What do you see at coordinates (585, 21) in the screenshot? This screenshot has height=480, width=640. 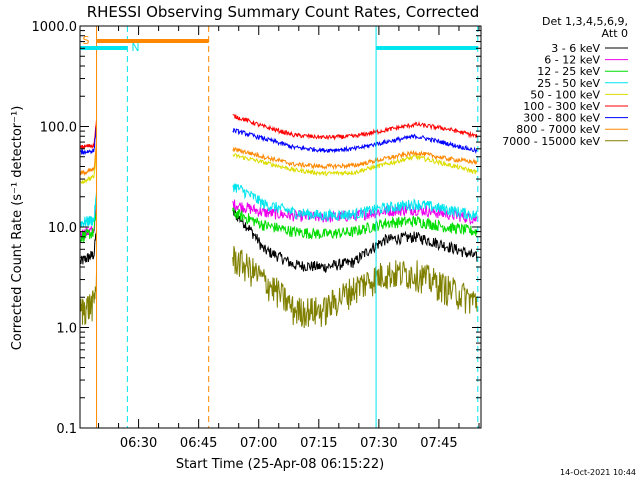 I see `legend-header: Det 1,3,4,5,6,9,` at bounding box center [585, 21].